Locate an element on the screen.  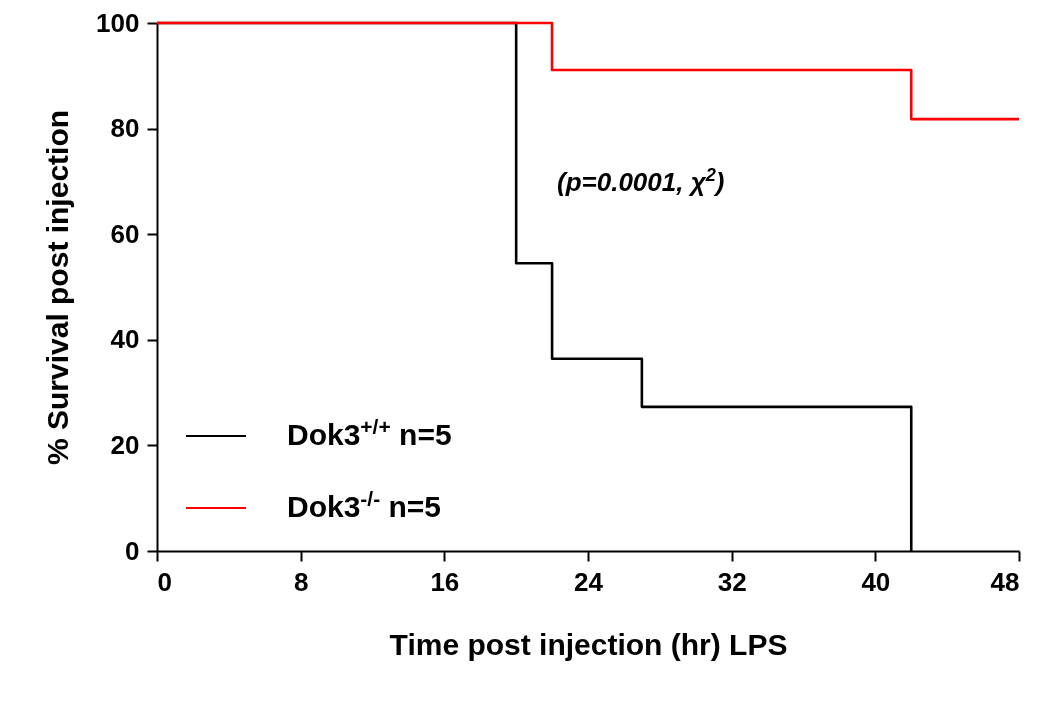
annotation: (p=0.0001, χ$^{2}$) is located at coordinates (641, 181).